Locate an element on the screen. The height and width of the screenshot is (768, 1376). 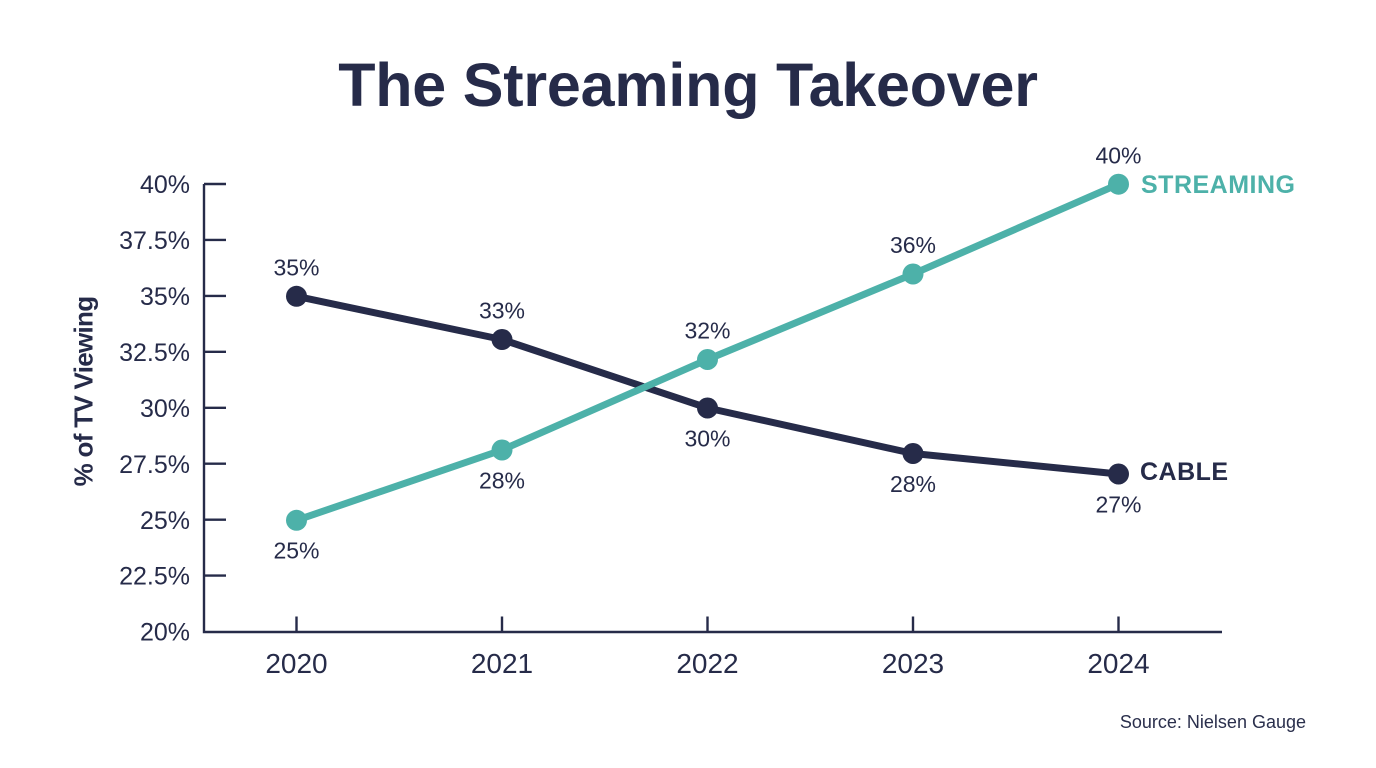
svg-text: 2023 is located at coordinates (913, 663).